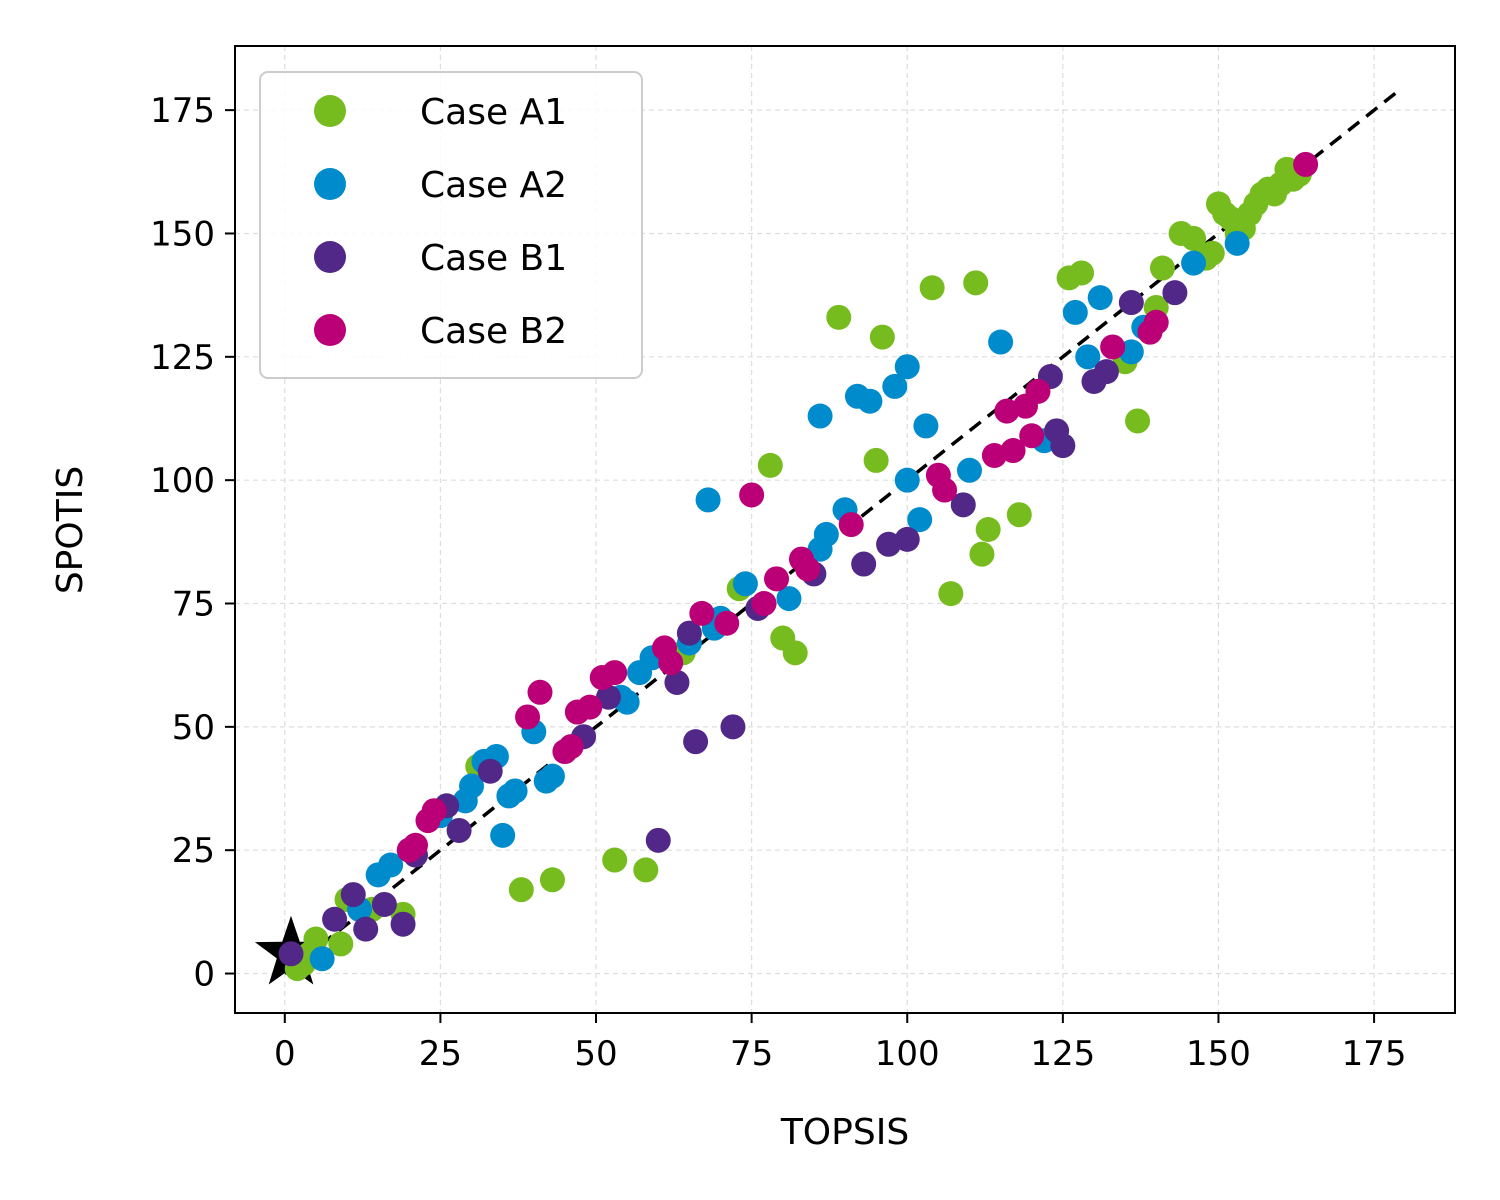 Image resolution: width=1500 pixels, height=1200 pixels. What do you see at coordinates (595, 1054) in the screenshot?
I see `x-tick-label: 50` at bounding box center [595, 1054].